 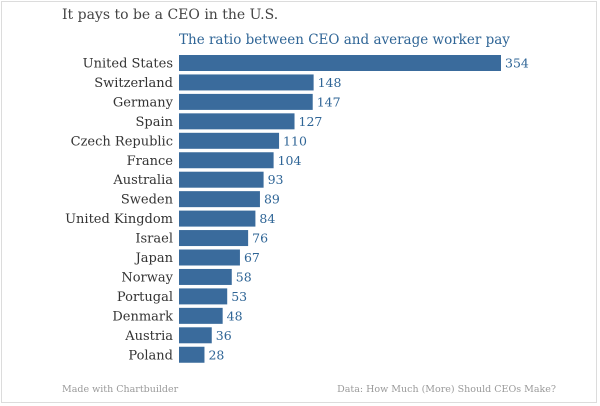 What do you see at coordinates (205, 276) in the screenshot?
I see `bar-norway` at bounding box center [205, 276].